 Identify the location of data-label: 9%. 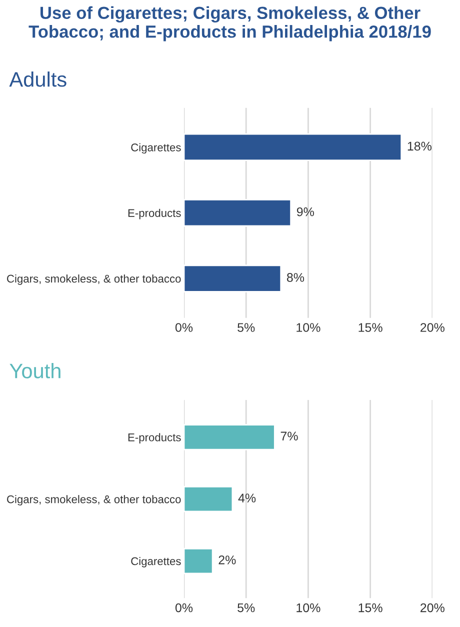
(305, 211).